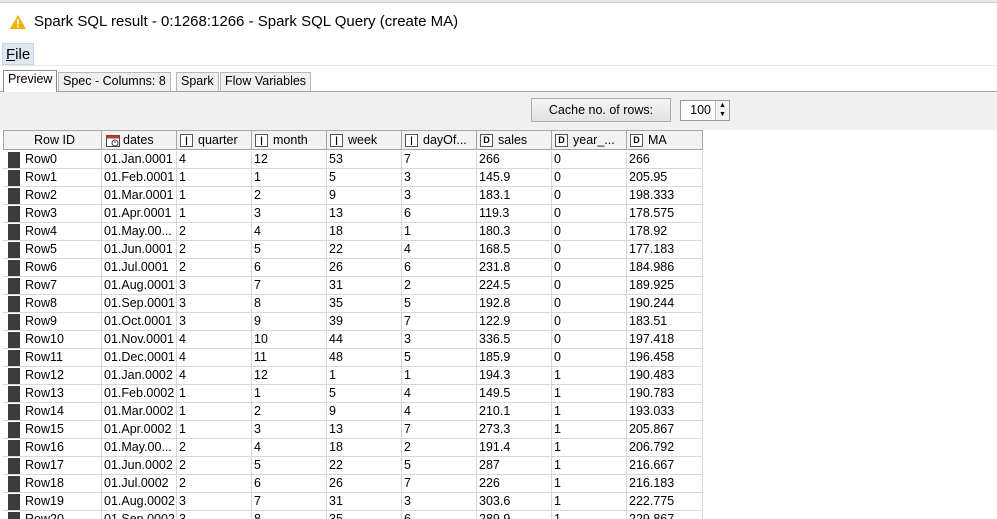 The image size is (997, 519). I want to click on cell-sales: 183.1, so click(514, 196).